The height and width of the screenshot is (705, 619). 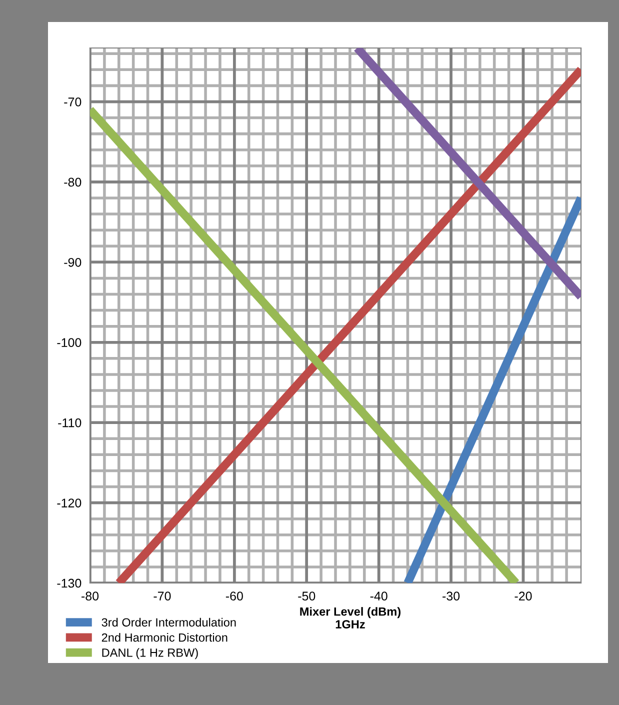 I want to click on x-tick-label: -70, so click(x=162, y=596).